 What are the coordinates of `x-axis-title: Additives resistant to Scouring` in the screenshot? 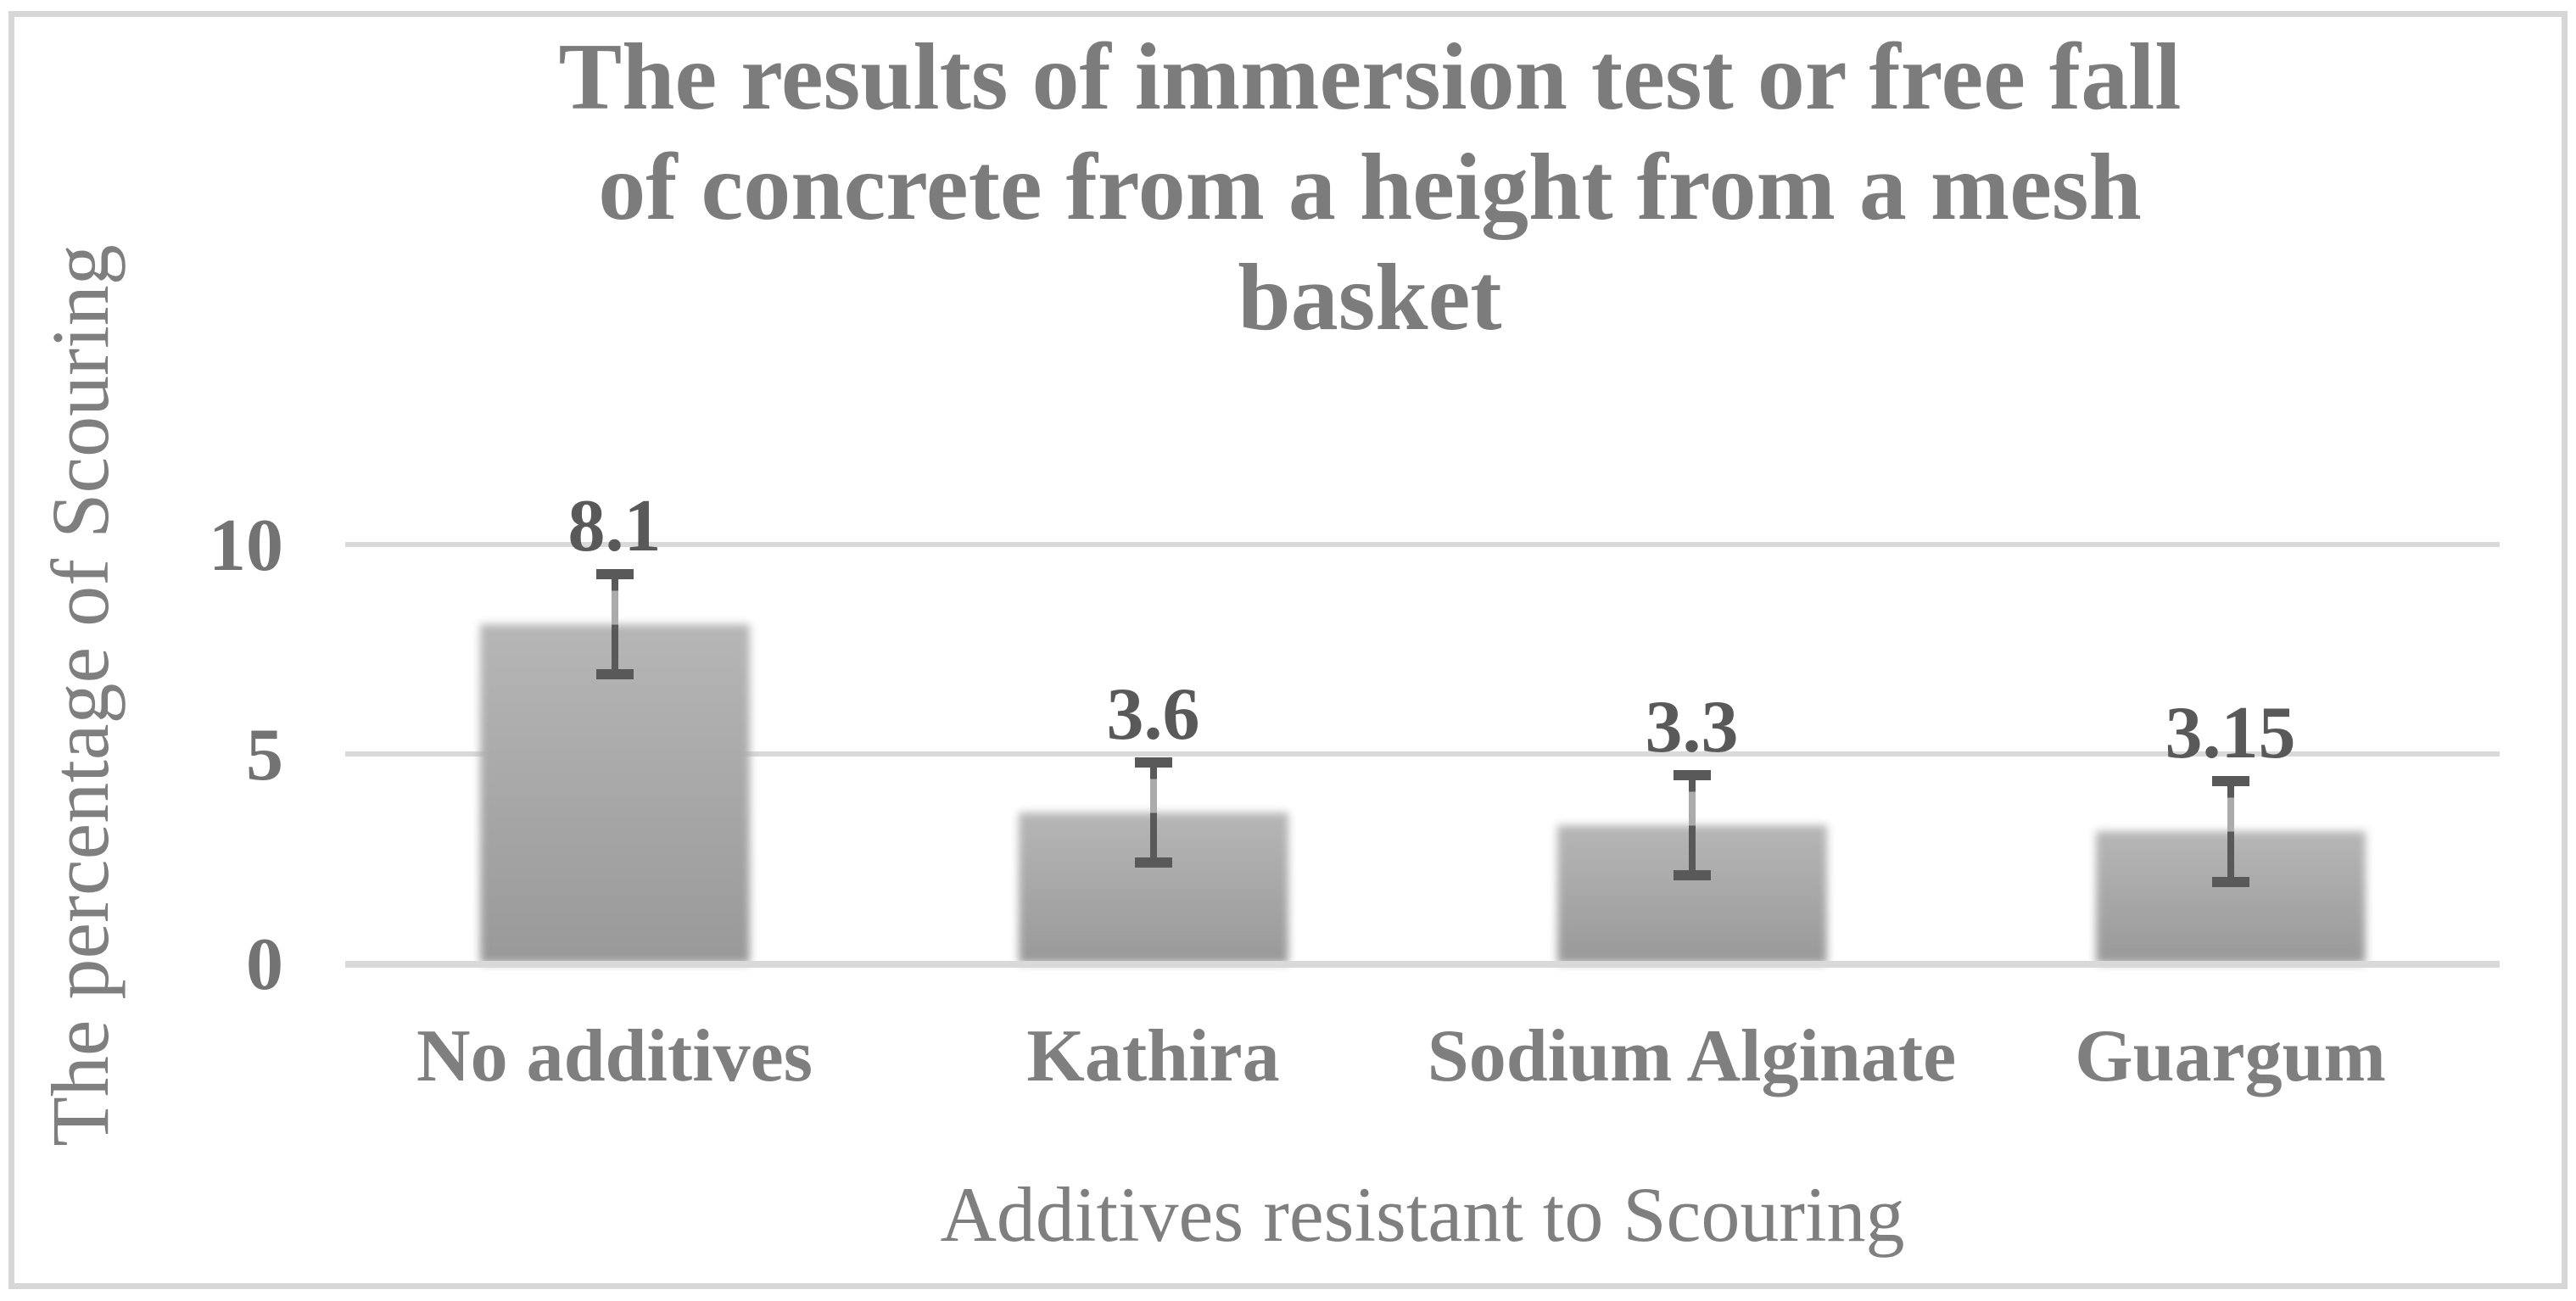 It's located at (1422, 1214).